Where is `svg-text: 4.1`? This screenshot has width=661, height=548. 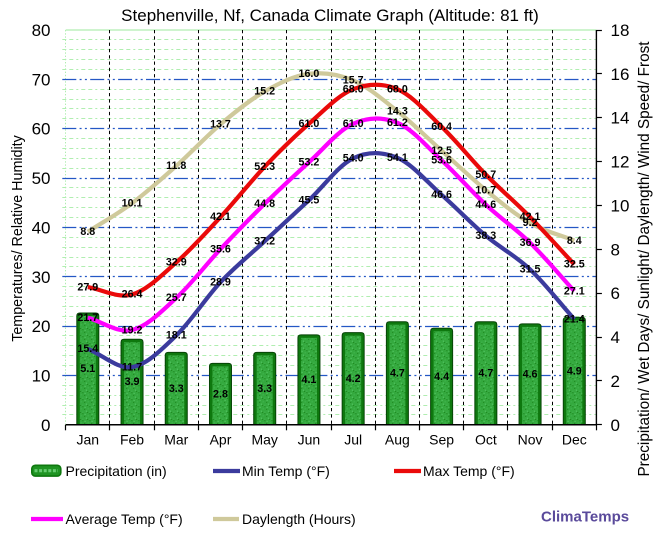 svg-text: 4.1 is located at coordinates (309, 380).